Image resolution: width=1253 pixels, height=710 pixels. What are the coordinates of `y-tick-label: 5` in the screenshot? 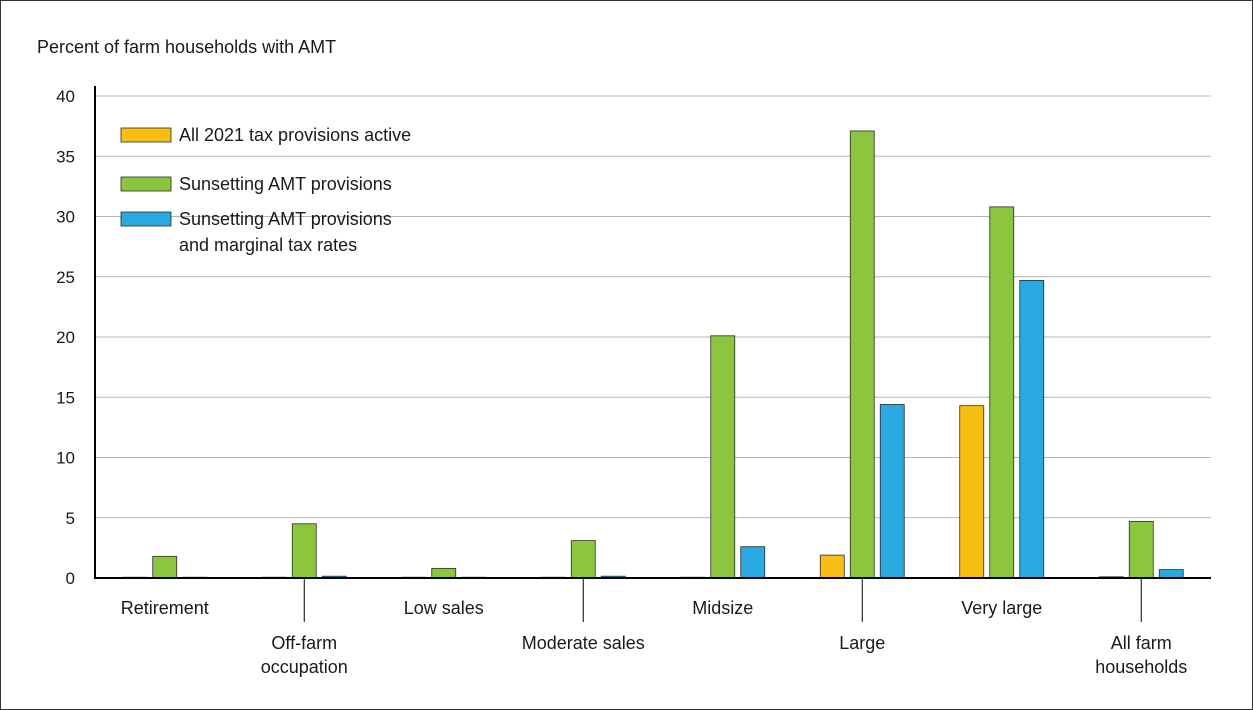 It's located at (70, 518).